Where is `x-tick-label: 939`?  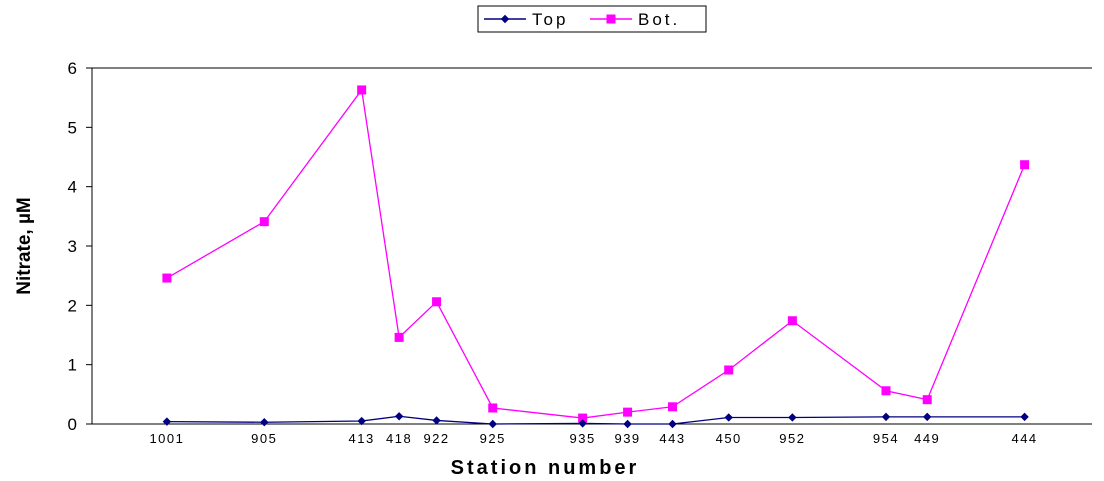
x-tick-label: 939 is located at coordinates (627, 438).